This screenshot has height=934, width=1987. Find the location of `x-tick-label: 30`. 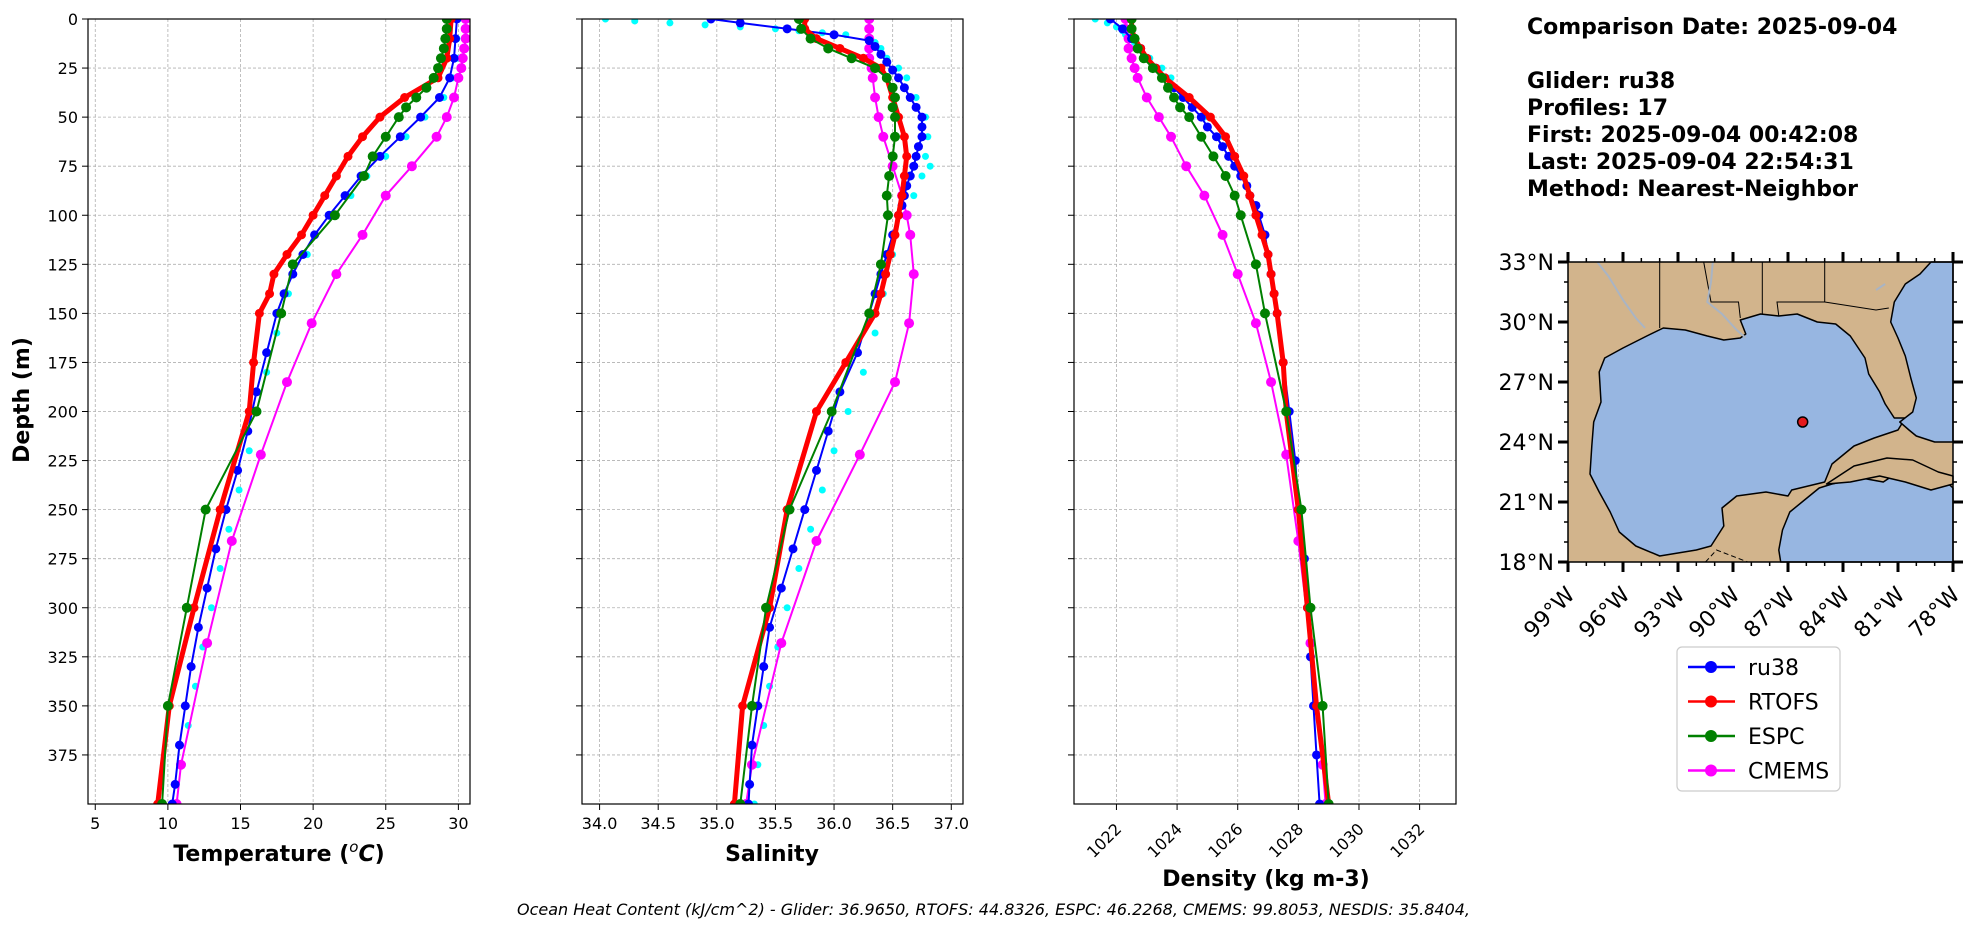

x-tick-label: 30 is located at coordinates (458, 823).